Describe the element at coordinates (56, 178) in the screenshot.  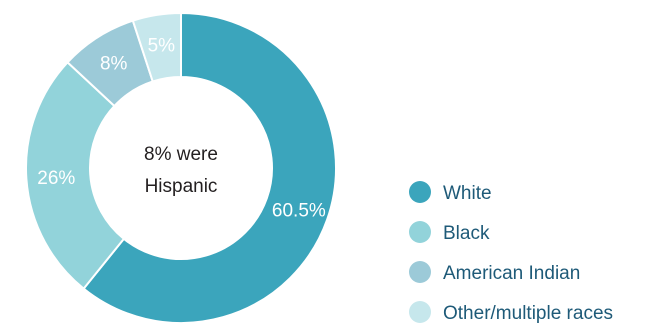
I see `data-label-black: 26%` at that location.